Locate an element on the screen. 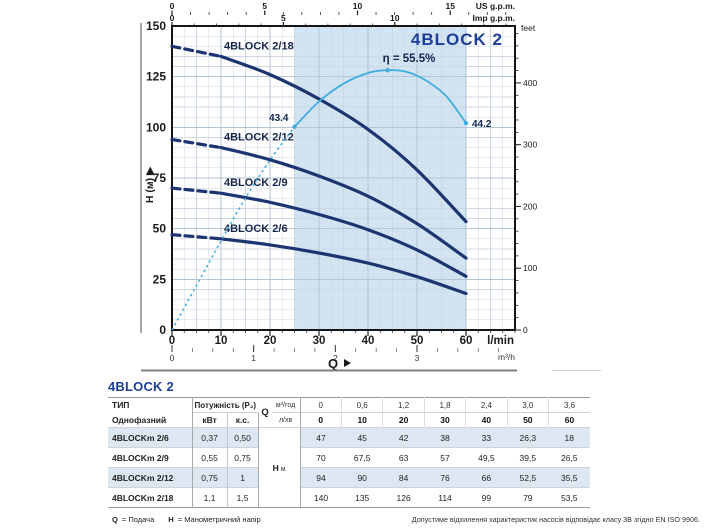 The width and height of the screenshot is (704, 528). head-value: 38 is located at coordinates (445, 437).